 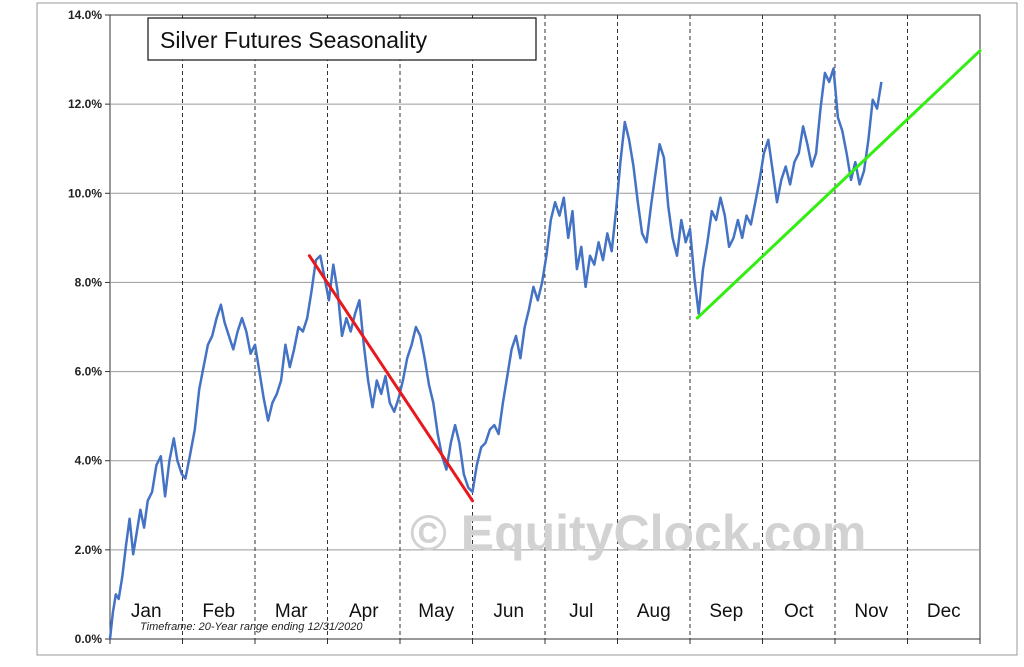 What do you see at coordinates (89, 461) in the screenshot?
I see `y-tick-label: 4.0%` at bounding box center [89, 461].